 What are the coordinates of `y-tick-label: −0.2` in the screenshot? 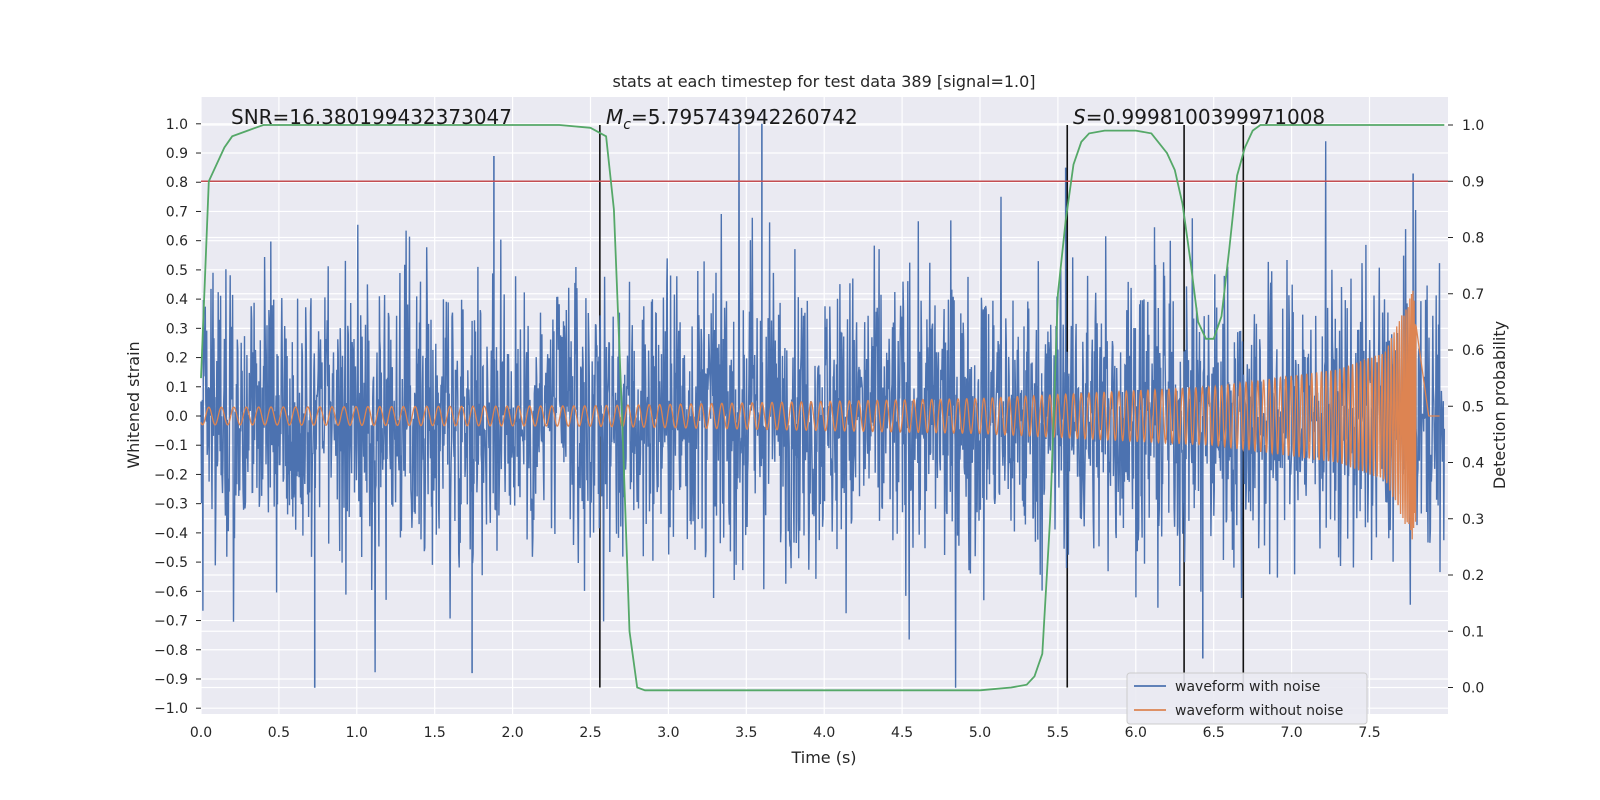 It's located at (171, 475).